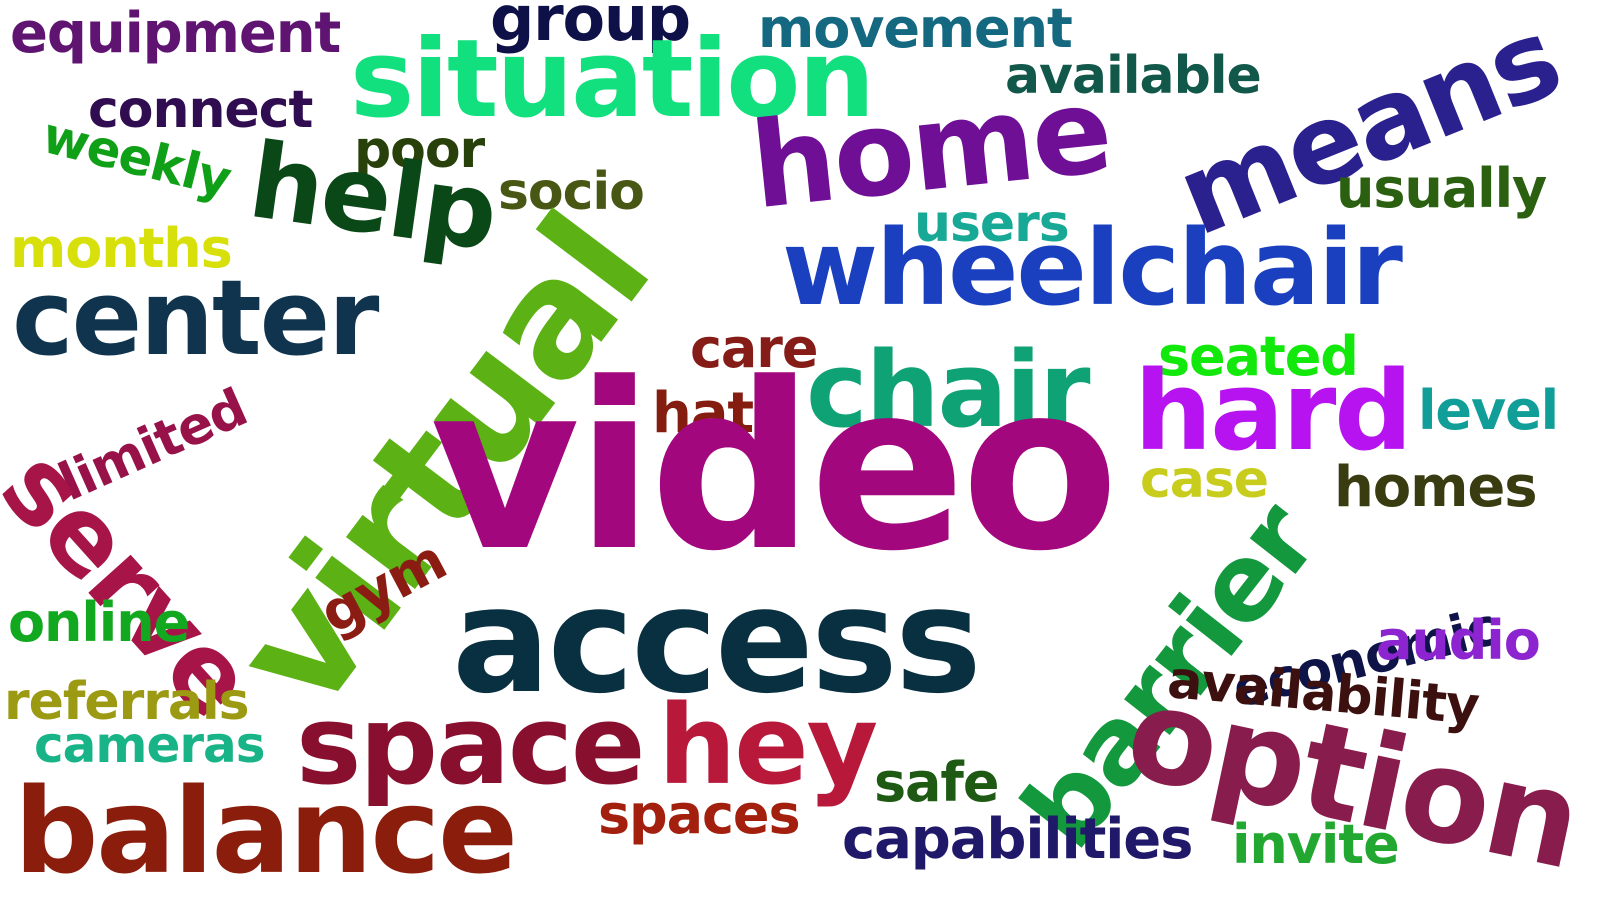 This screenshot has height=913, width=1600. Describe the element at coordinates (612, 79) in the screenshot. I see `word-situation: situation` at that location.